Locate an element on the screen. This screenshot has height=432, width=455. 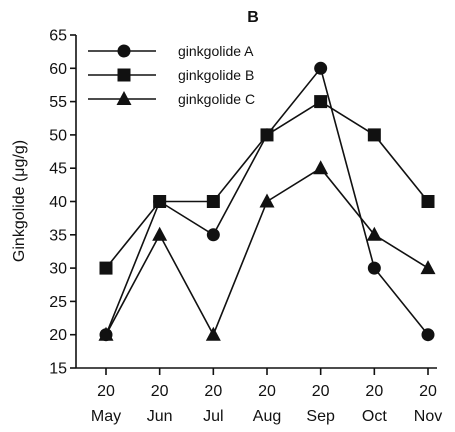
y-tick-label: 15 is located at coordinates (58, 369).